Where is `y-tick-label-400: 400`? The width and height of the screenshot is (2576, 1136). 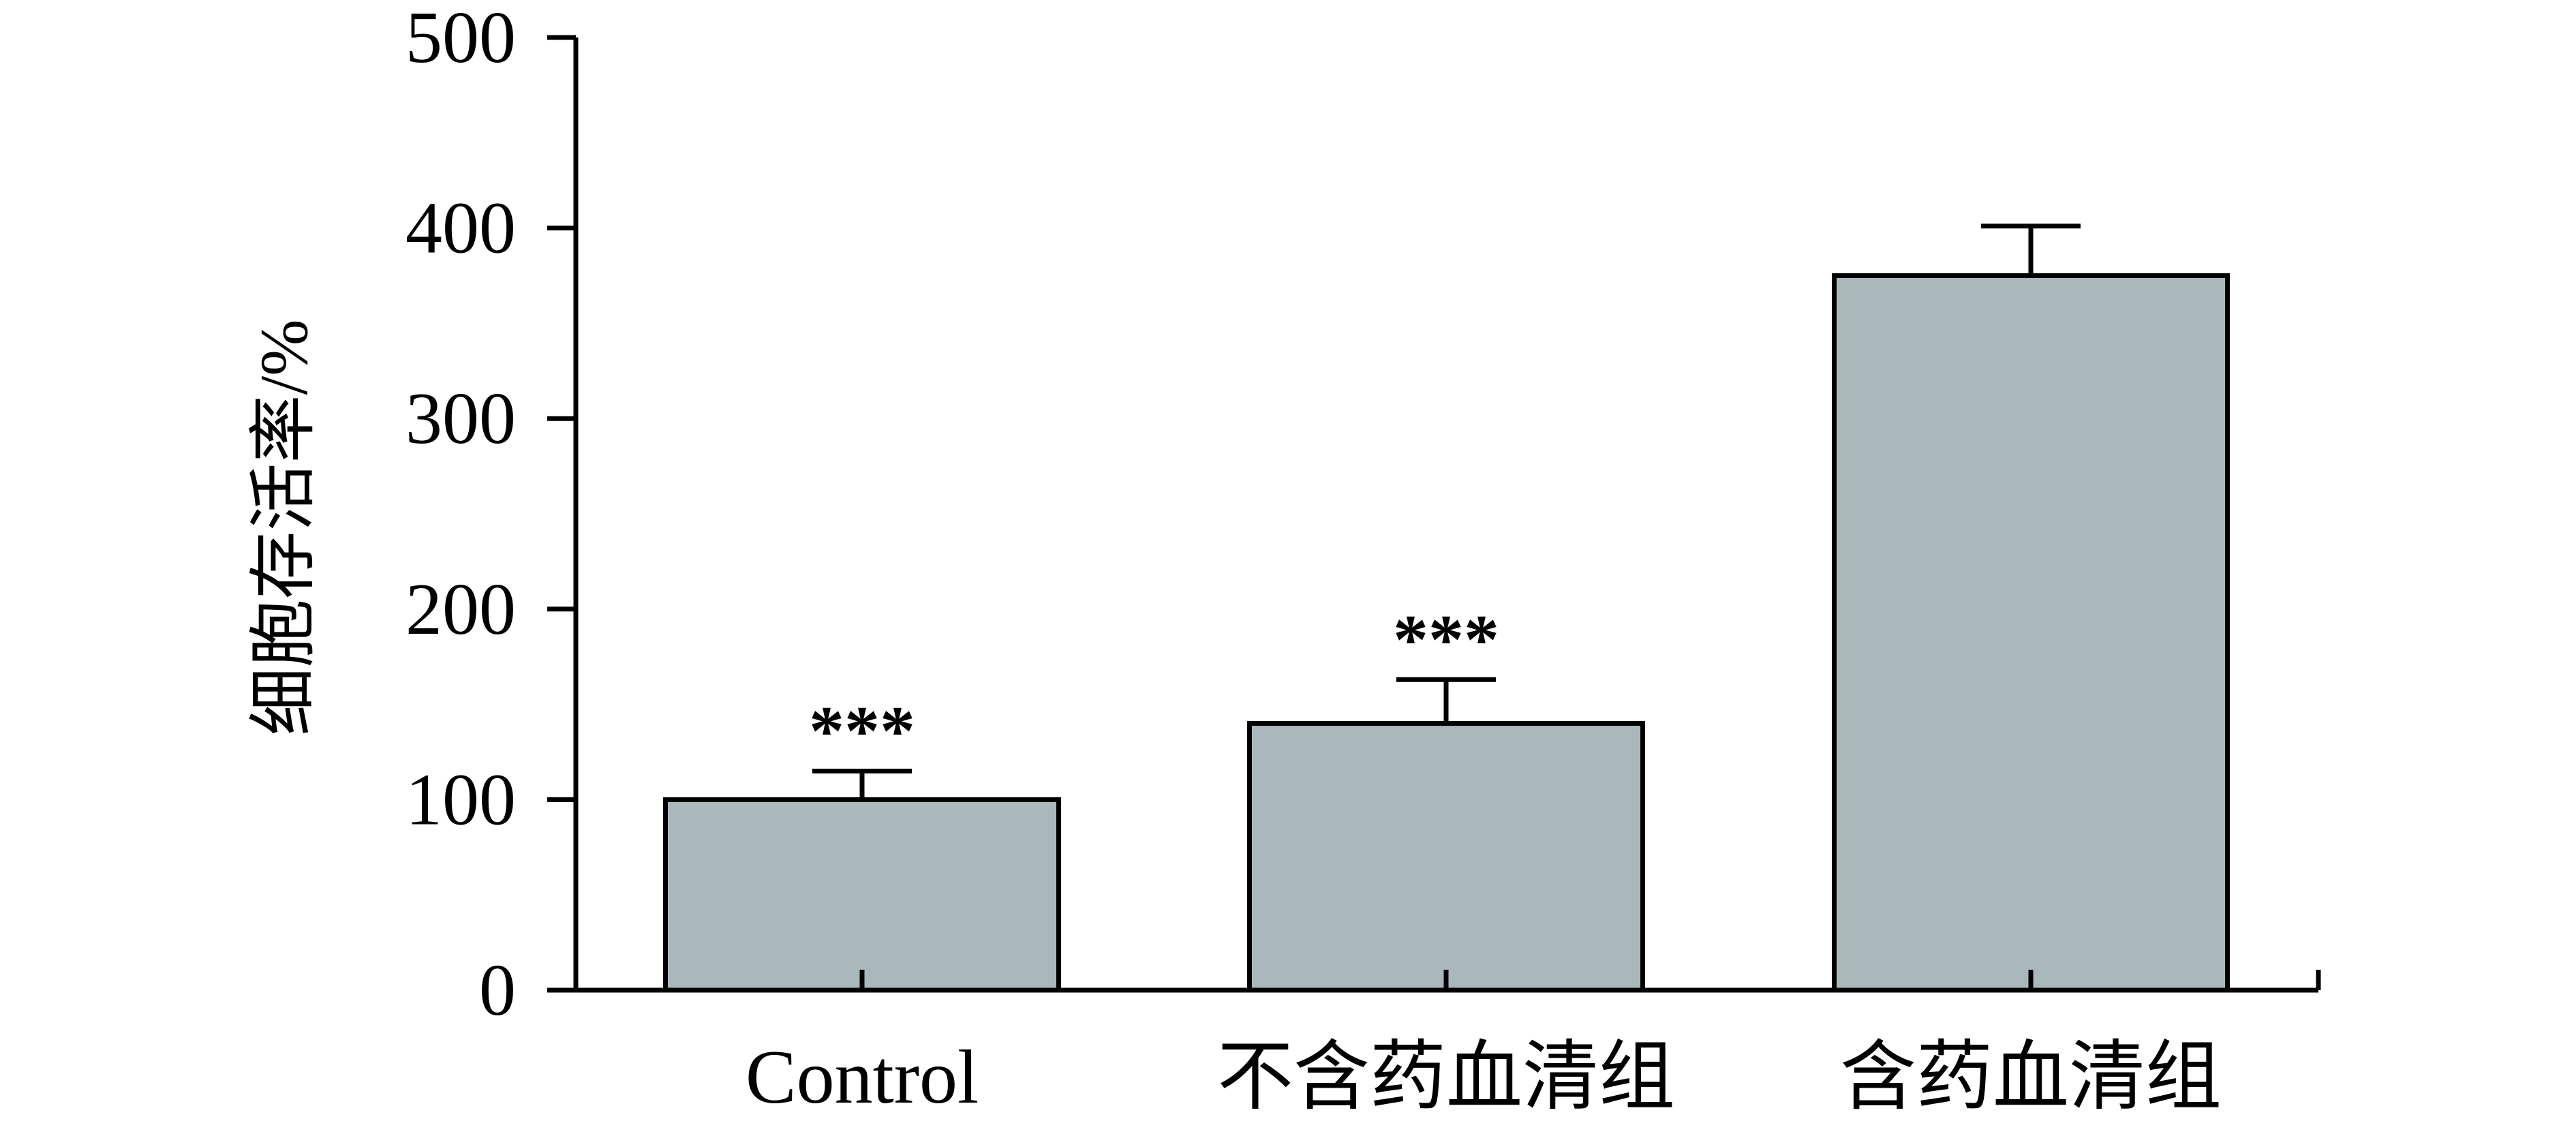 y-tick-label-400: 400 is located at coordinates (461, 229).